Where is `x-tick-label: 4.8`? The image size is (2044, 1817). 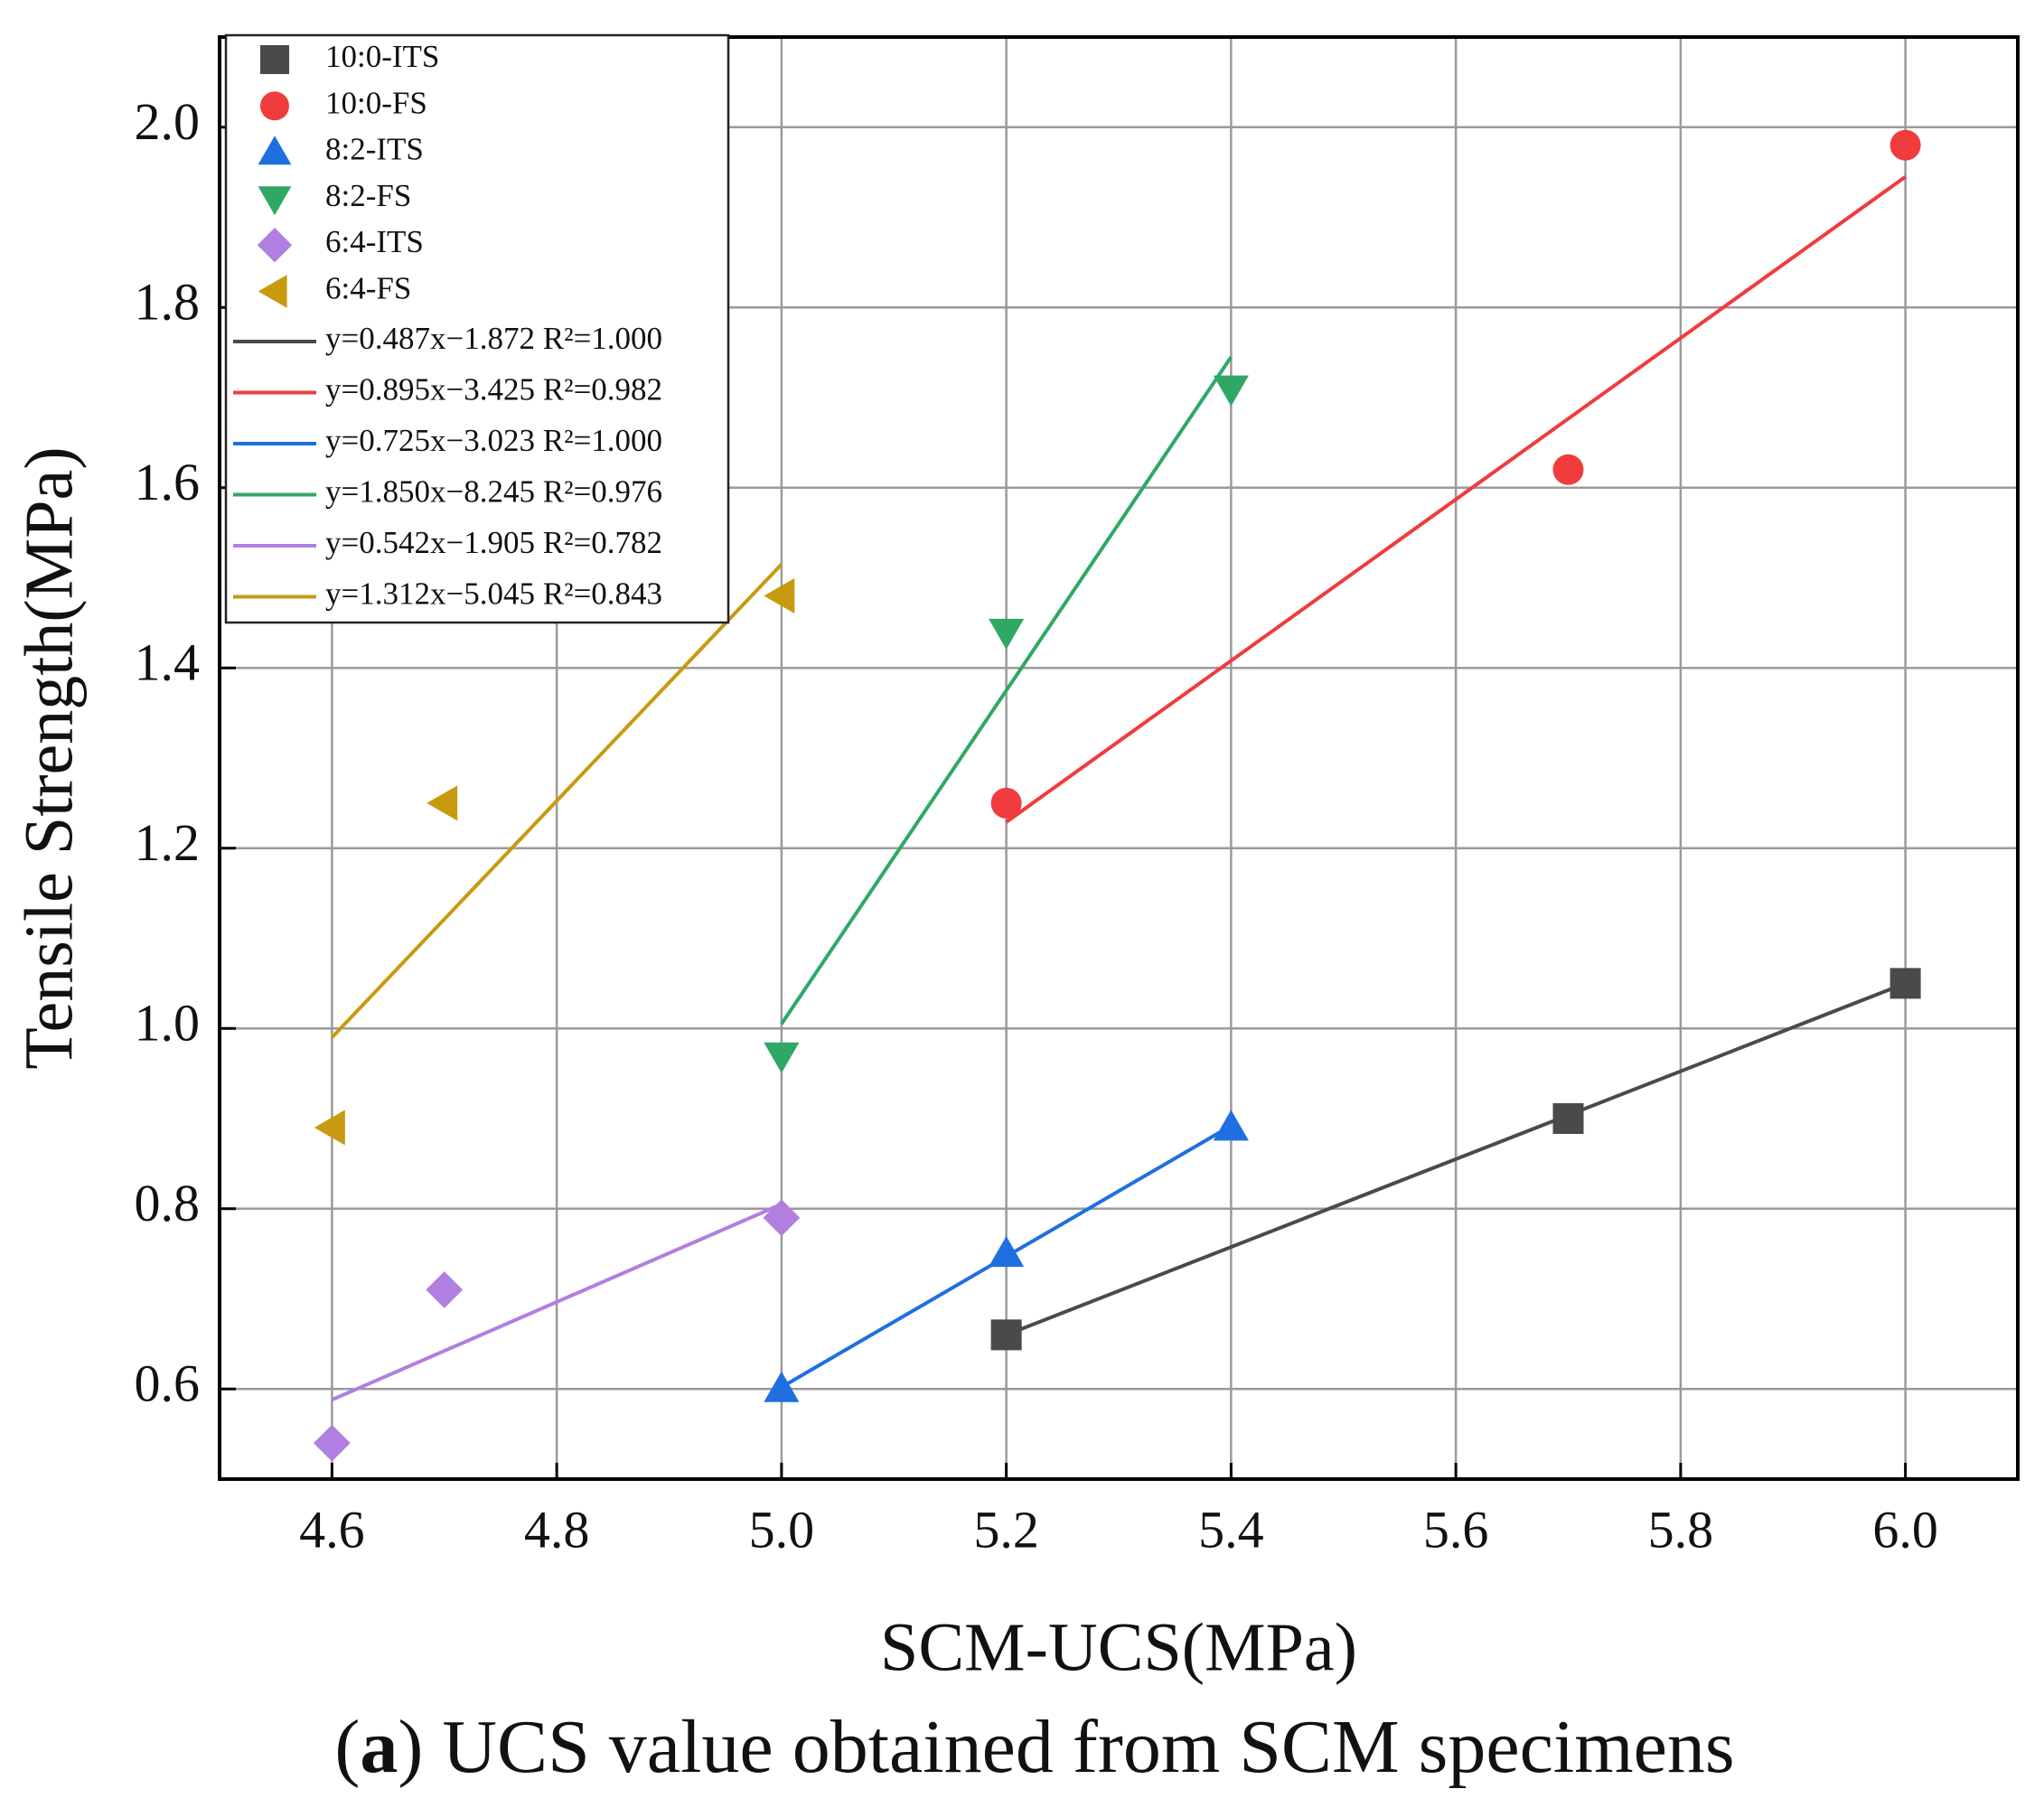 x-tick-label: 4.8 is located at coordinates (557, 1530).